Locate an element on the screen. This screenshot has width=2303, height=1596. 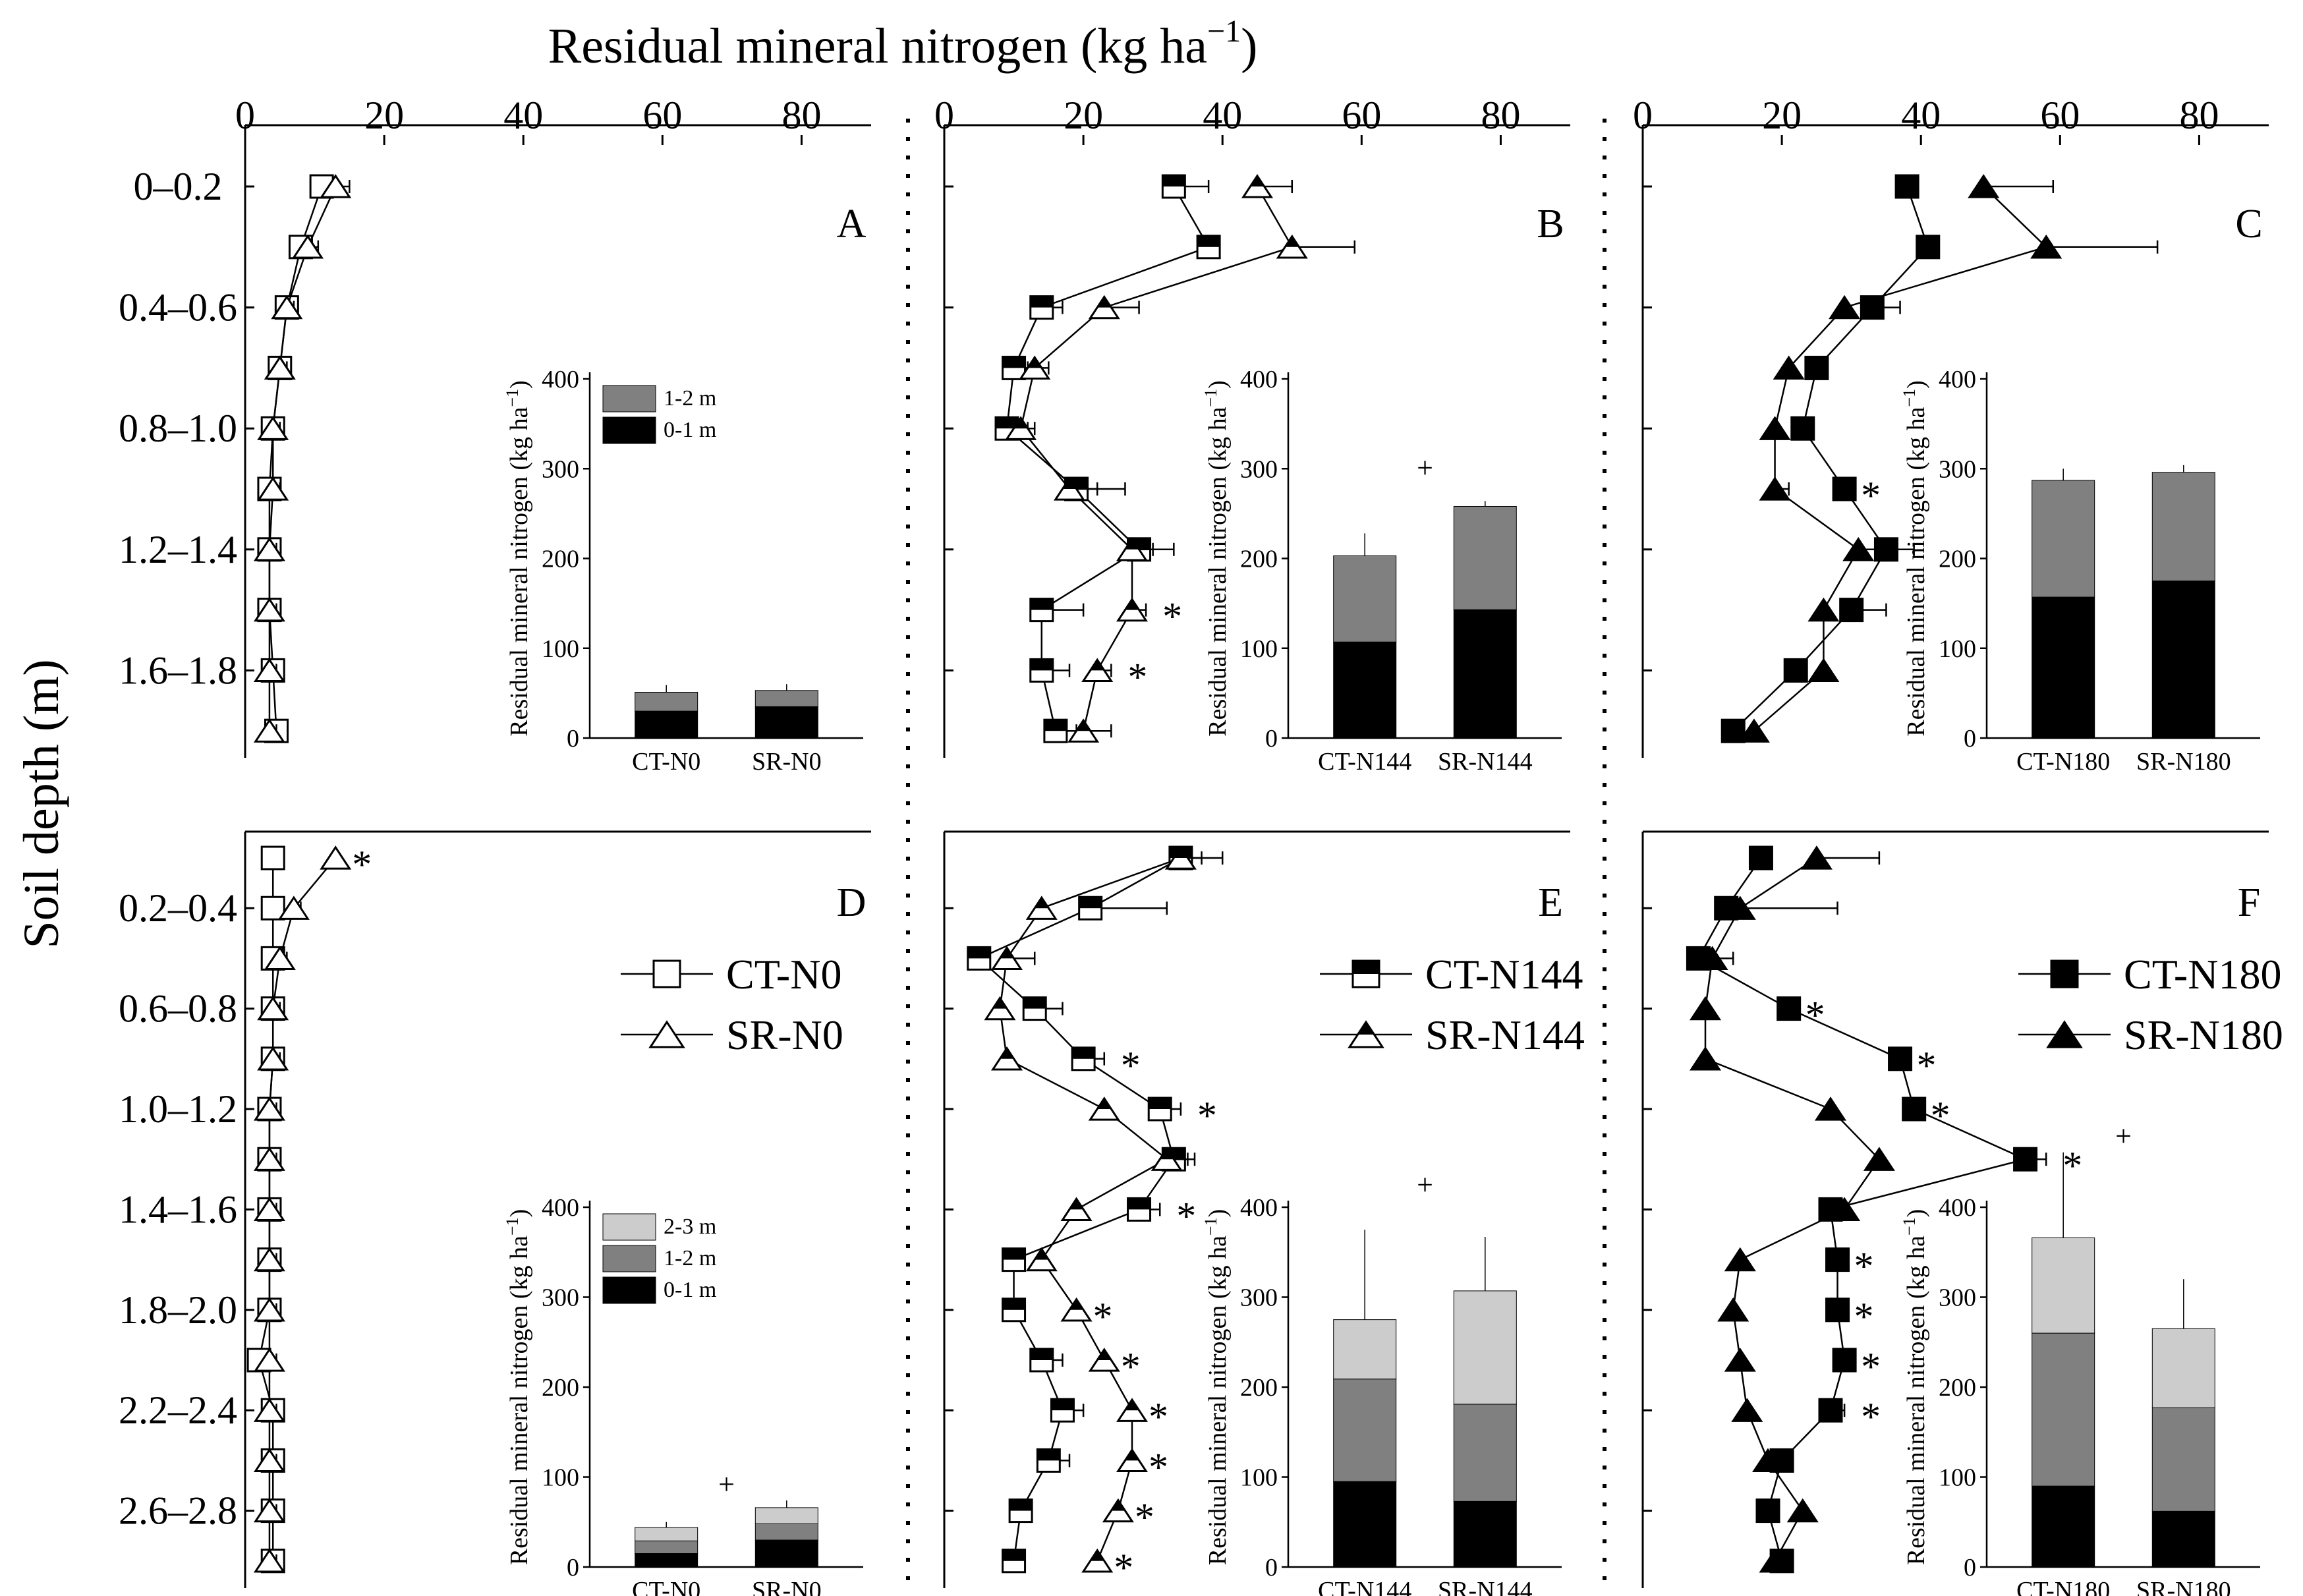
inset-x-tick-label: SR-N180 is located at coordinates (2183, 762).